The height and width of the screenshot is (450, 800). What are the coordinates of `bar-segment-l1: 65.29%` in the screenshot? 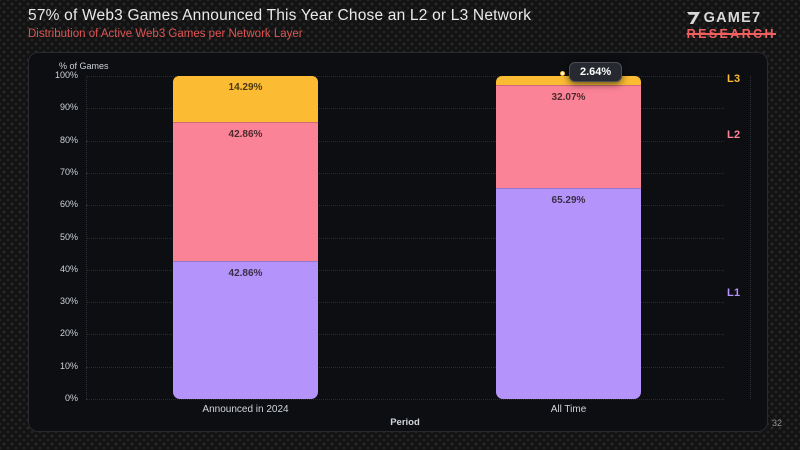 It's located at (568, 293).